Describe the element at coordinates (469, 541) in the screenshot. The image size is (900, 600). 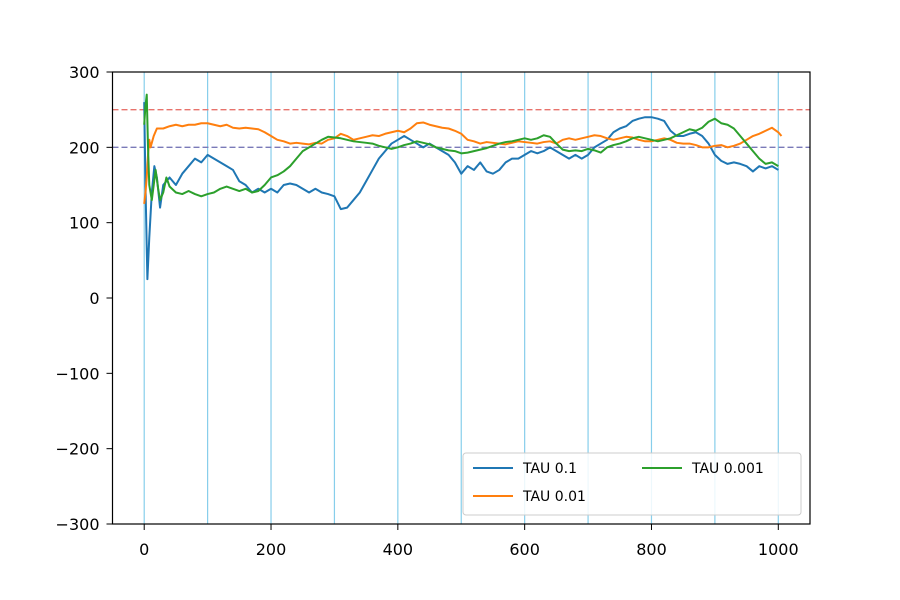
I see `x-axis: 0 200 400 600 800 1000` at that location.